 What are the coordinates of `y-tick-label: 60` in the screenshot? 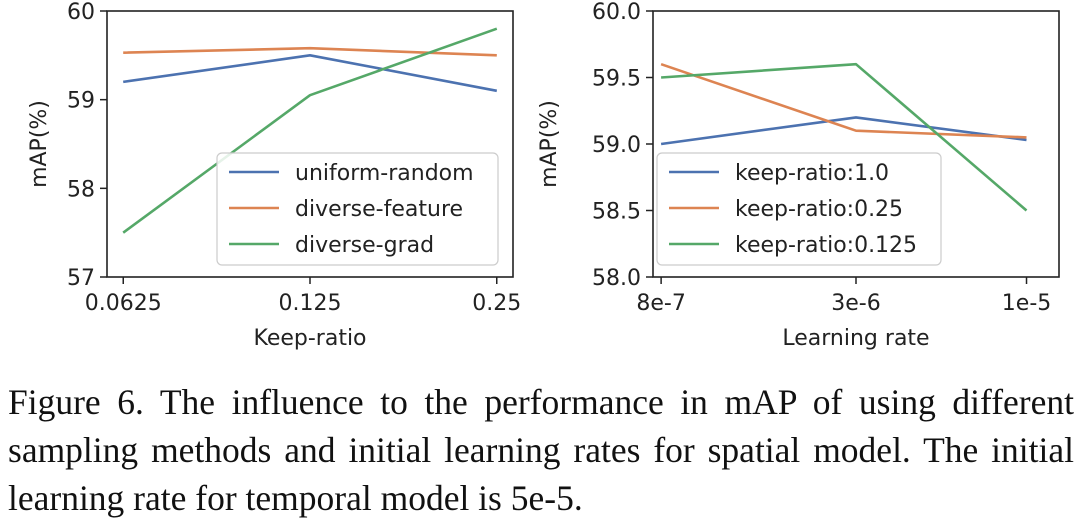 It's located at (81, 12).